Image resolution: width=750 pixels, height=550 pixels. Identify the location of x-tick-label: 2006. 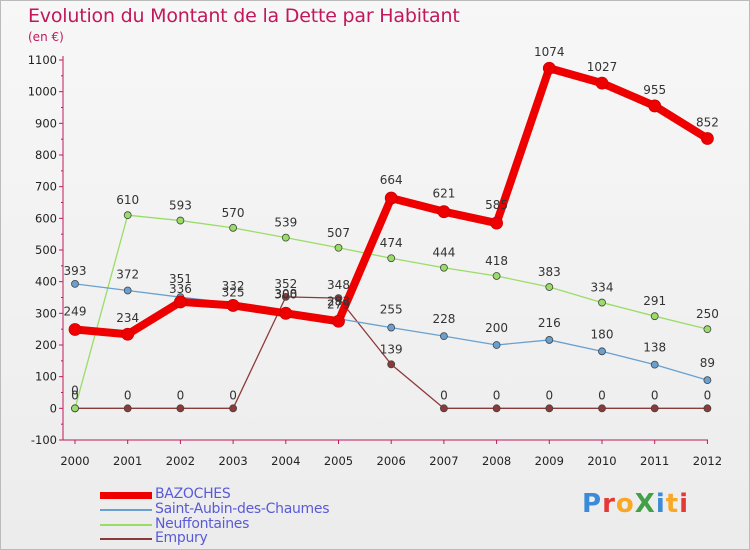
(391, 461).